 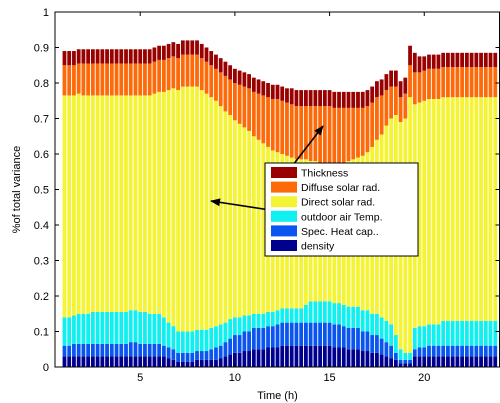 I want to click on y-tick-label: 0.8, so click(x=41, y=84).